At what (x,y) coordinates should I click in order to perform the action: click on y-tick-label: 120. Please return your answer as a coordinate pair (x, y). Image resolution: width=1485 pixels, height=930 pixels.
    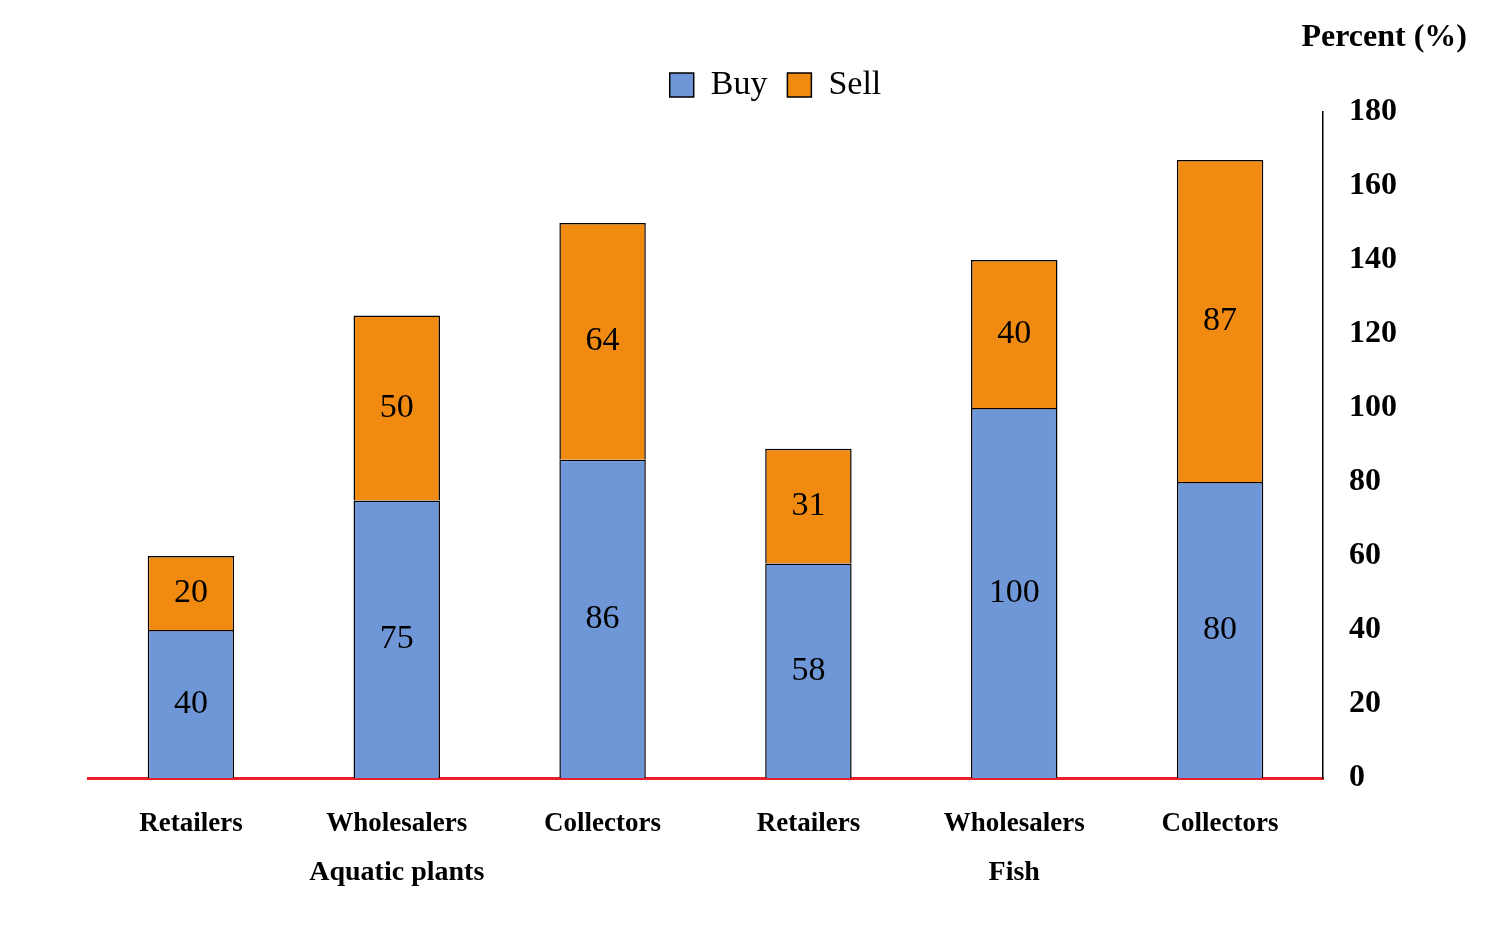
    Looking at the image, I should click on (1373, 331).